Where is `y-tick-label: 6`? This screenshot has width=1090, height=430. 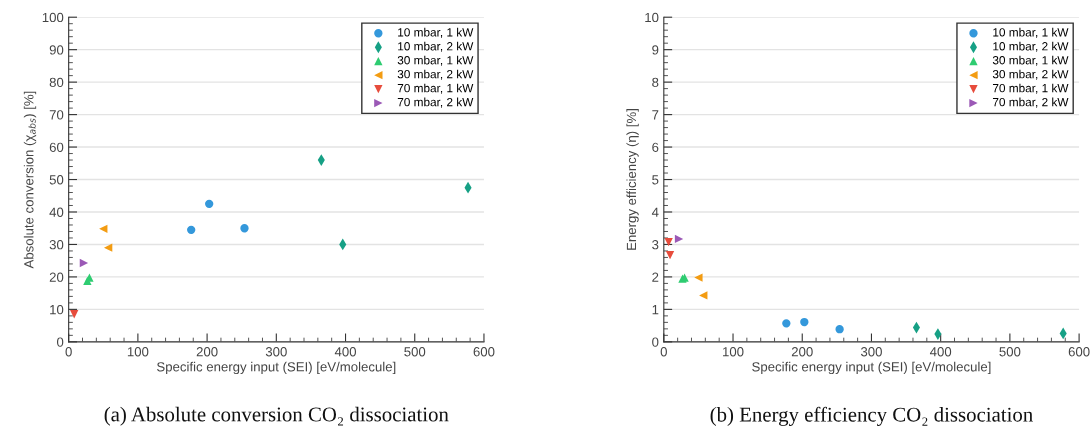
y-tick-label: 6 is located at coordinates (655, 147).